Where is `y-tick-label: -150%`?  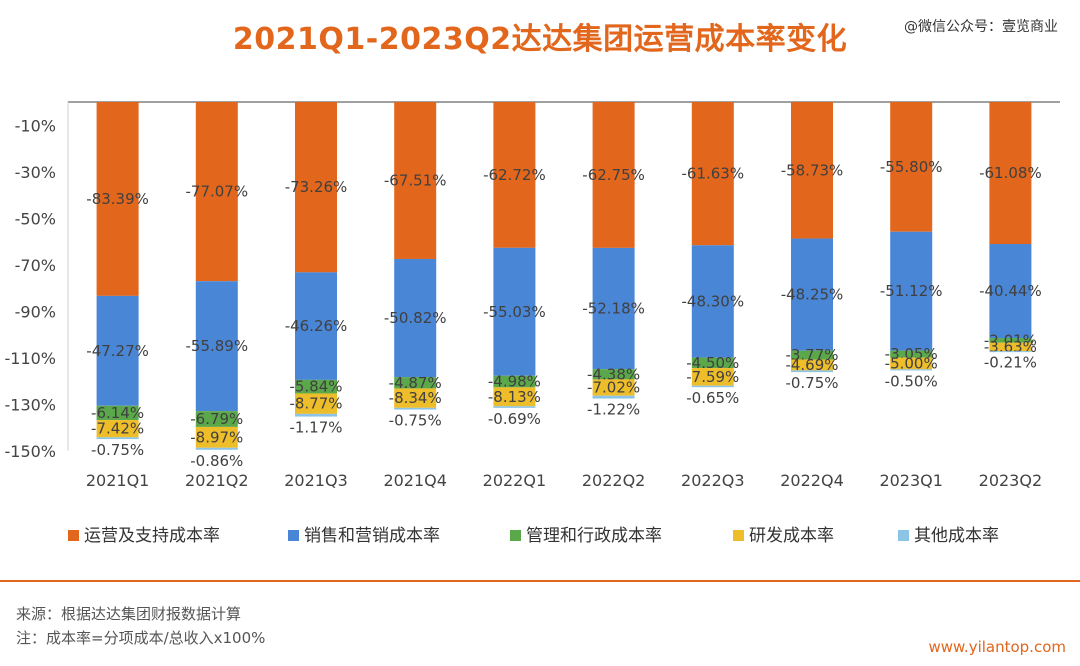
y-tick-label: -150% is located at coordinates (30, 451).